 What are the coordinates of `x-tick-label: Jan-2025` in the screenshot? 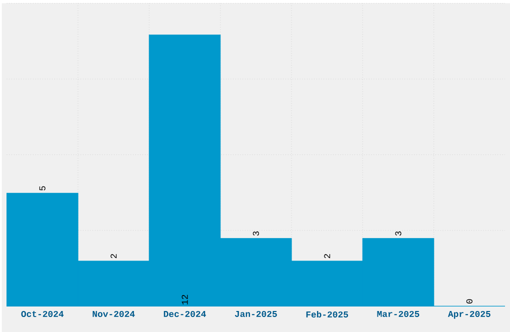 It's located at (255, 313).